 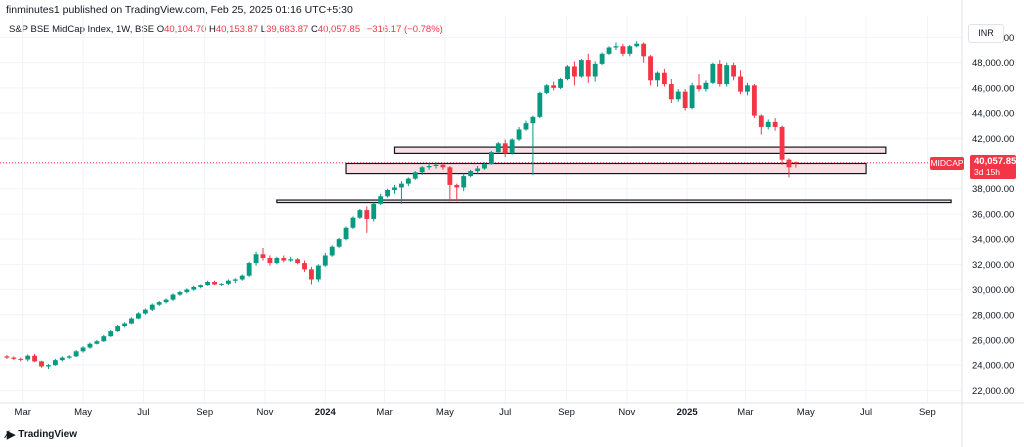 I want to click on last-price-value: 40,057.85, so click(x=995, y=161).